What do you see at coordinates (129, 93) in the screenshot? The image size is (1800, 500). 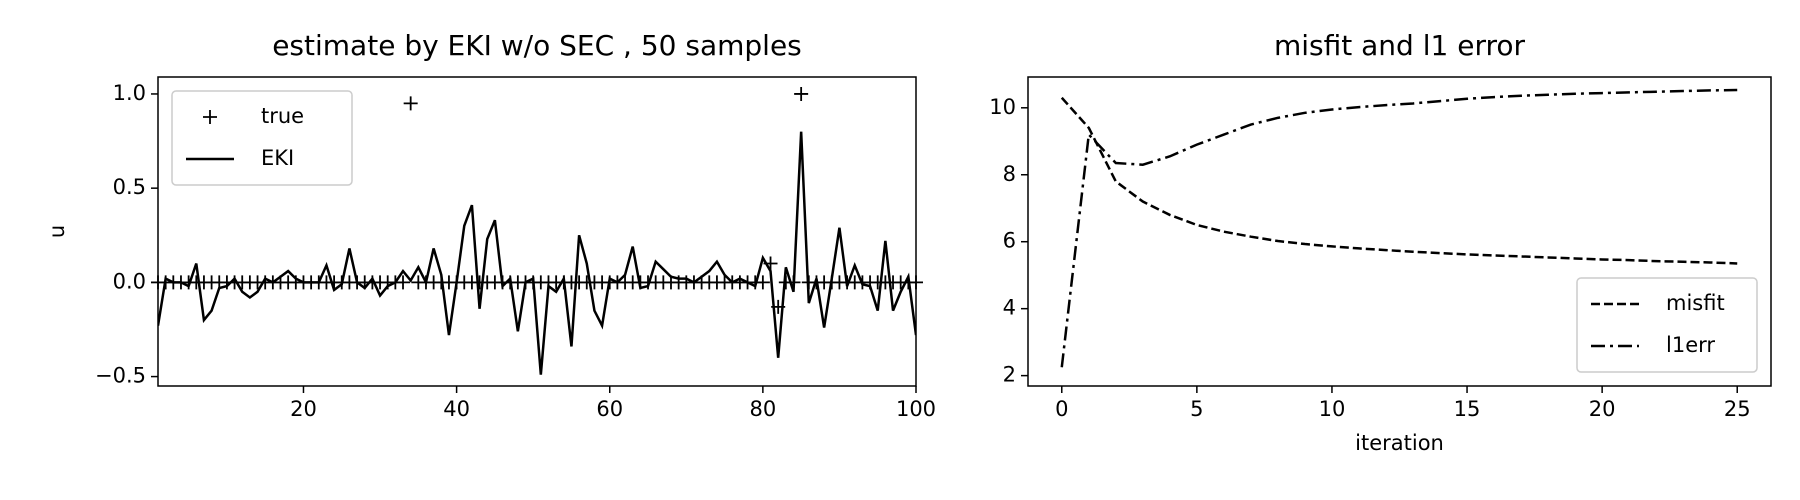 I see `y-tick-label: 1.0` at bounding box center [129, 93].